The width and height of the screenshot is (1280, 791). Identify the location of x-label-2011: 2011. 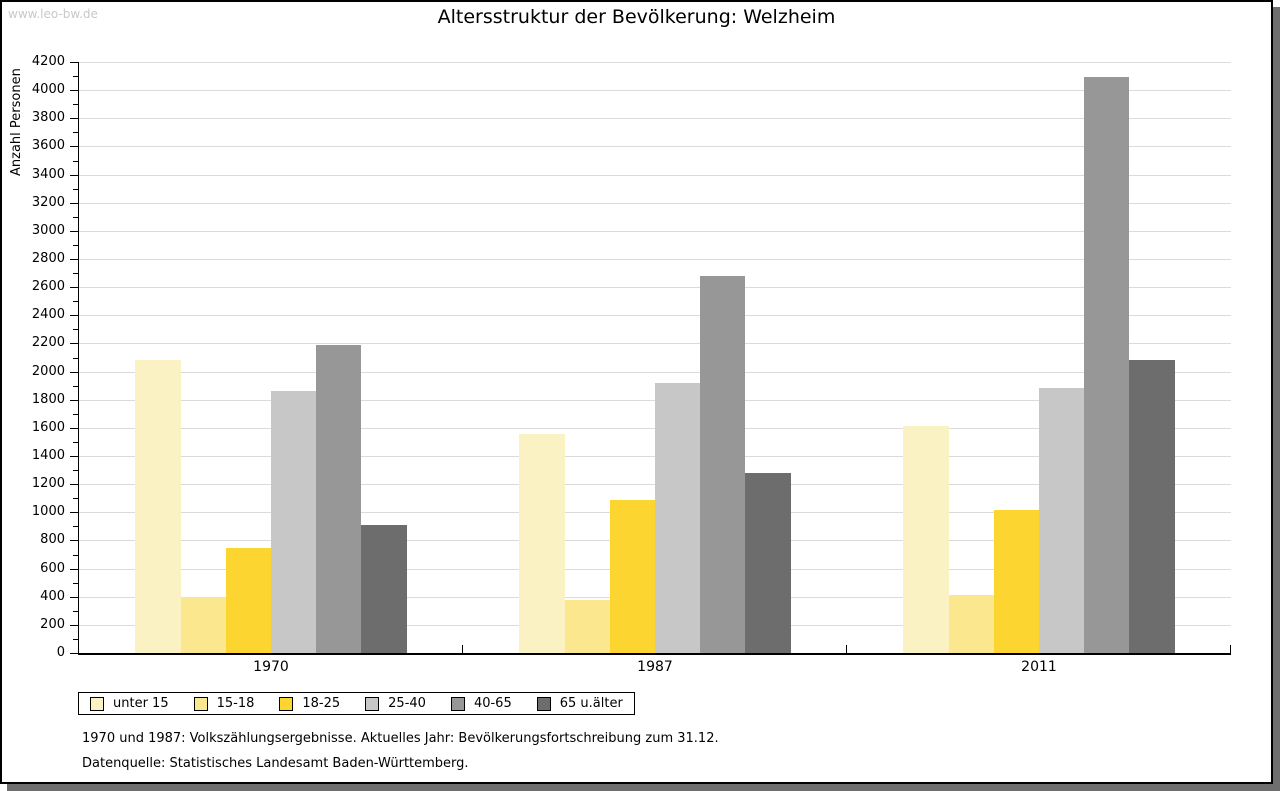
(1039, 667).